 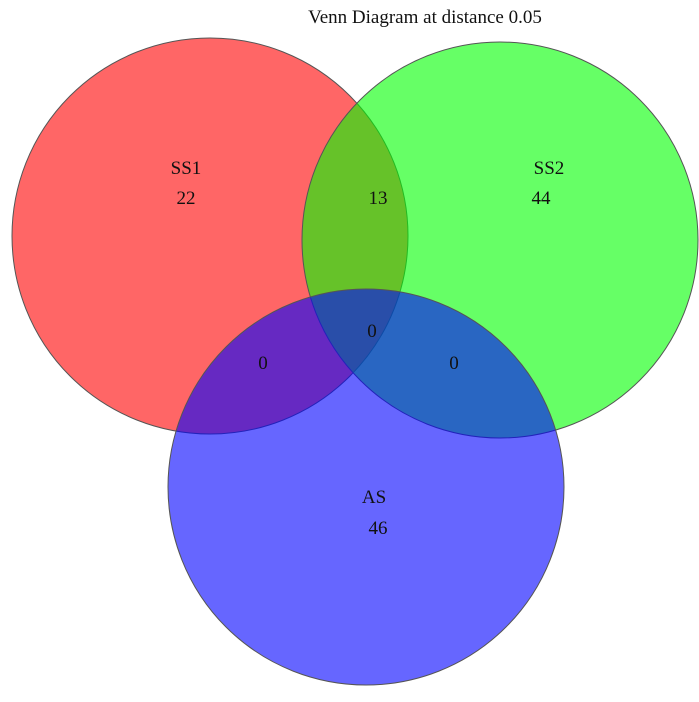 What do you see at coordinates (378, 198) in the screenshot?
I see `intersection-ss1-ss2: 13` at bounding box center [378, 198].